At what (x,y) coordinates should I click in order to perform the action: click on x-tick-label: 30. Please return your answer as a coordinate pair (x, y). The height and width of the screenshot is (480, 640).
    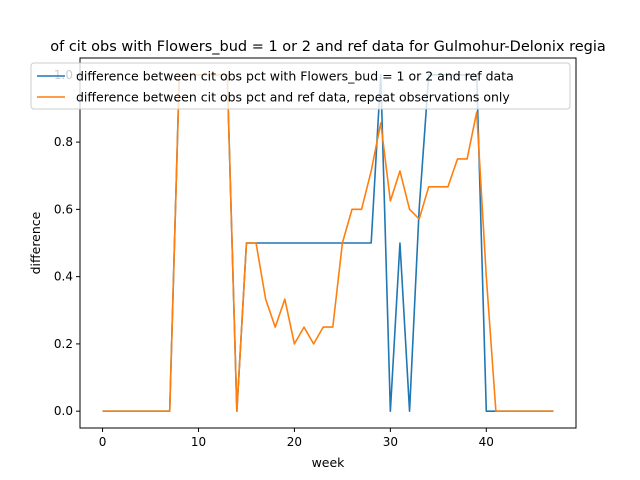
    Looking at the image, I should click on (390, 442).